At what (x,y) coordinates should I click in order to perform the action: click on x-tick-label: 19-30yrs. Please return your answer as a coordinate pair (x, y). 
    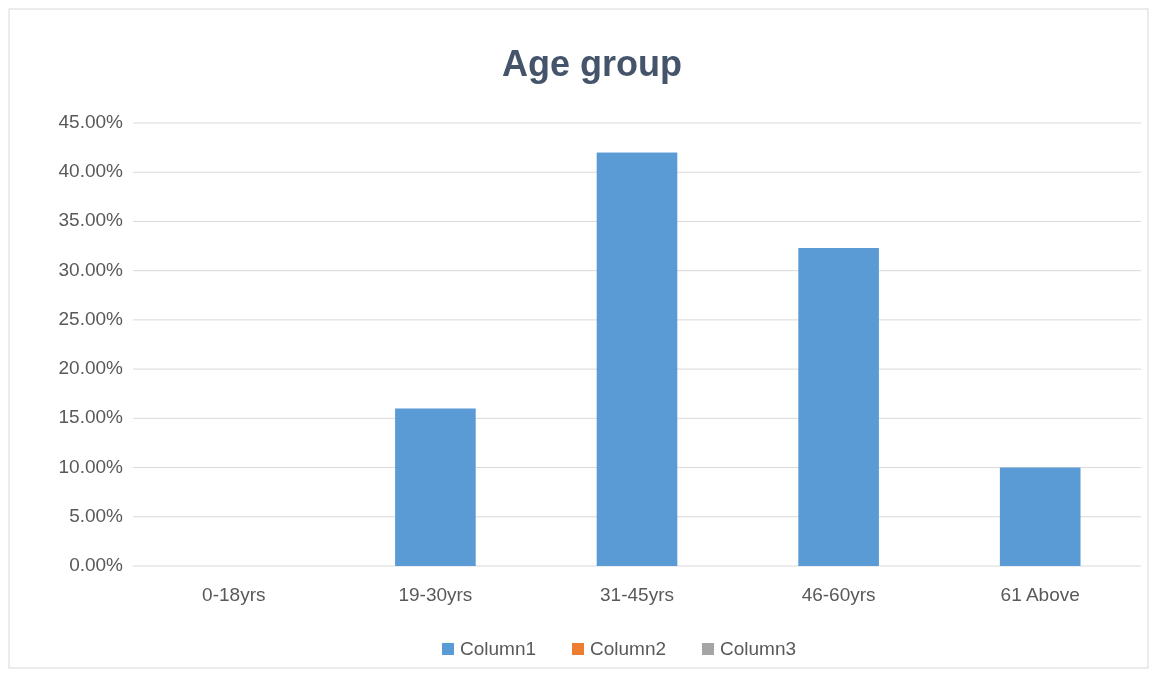
    Looking at the image, I should click on (435, 595).